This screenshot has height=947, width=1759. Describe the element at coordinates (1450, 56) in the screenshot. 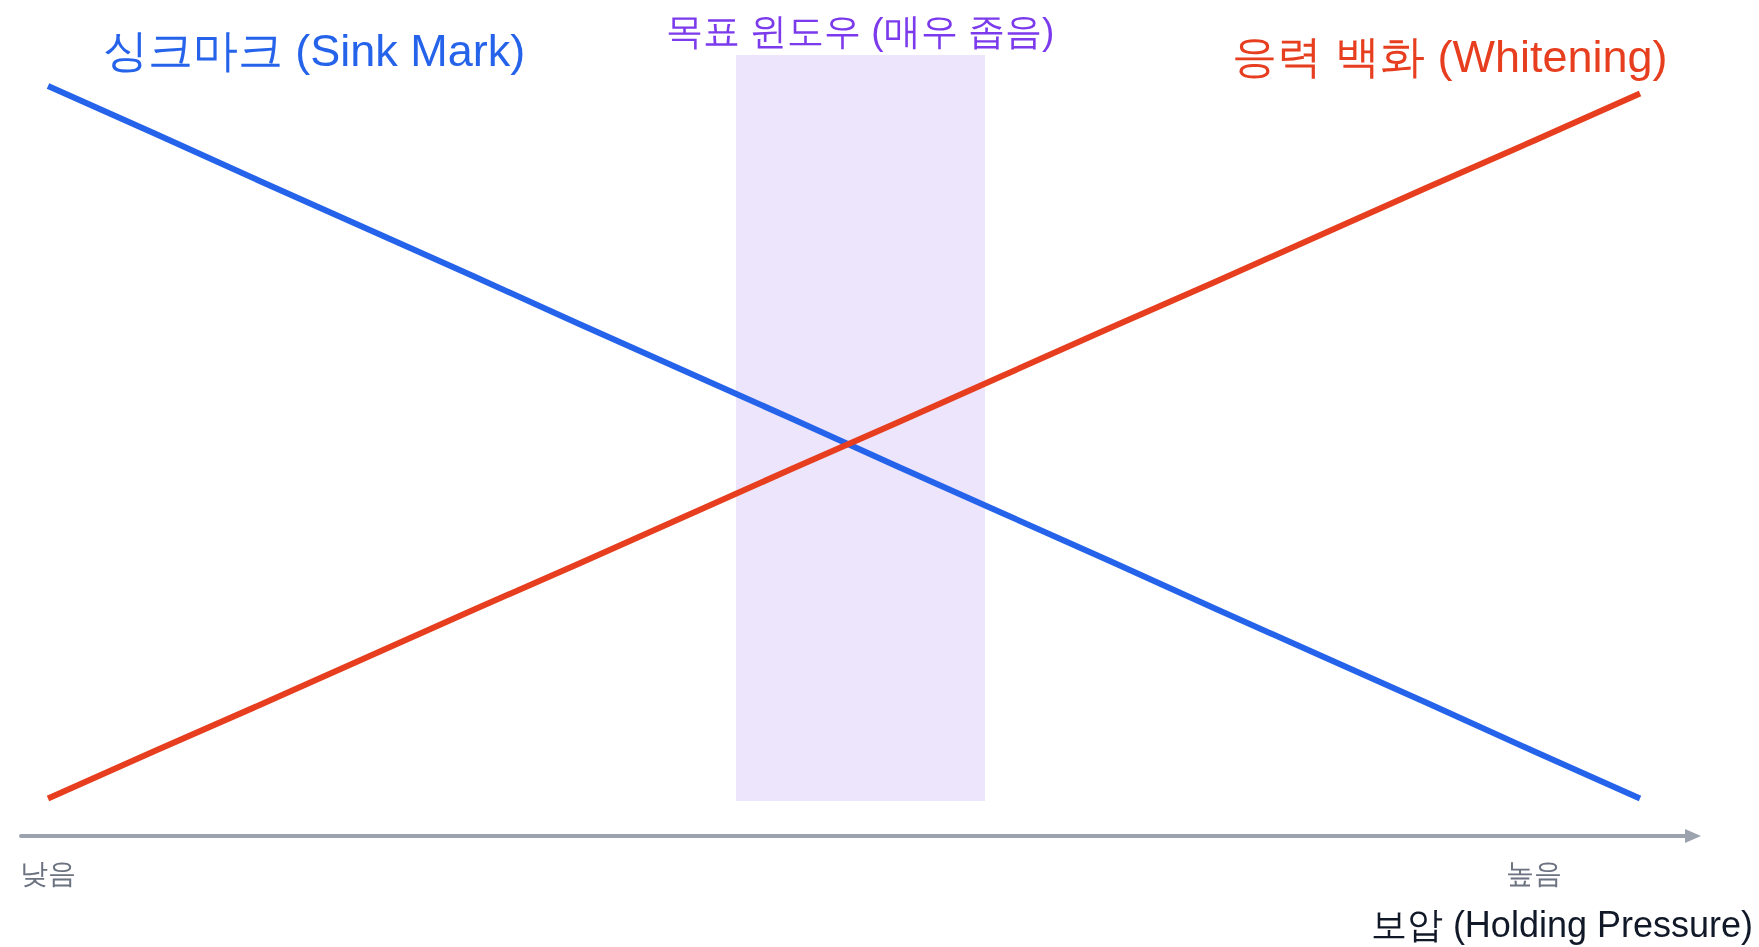

I see `series-label: 응력 백화 (Whitening)` at that location.